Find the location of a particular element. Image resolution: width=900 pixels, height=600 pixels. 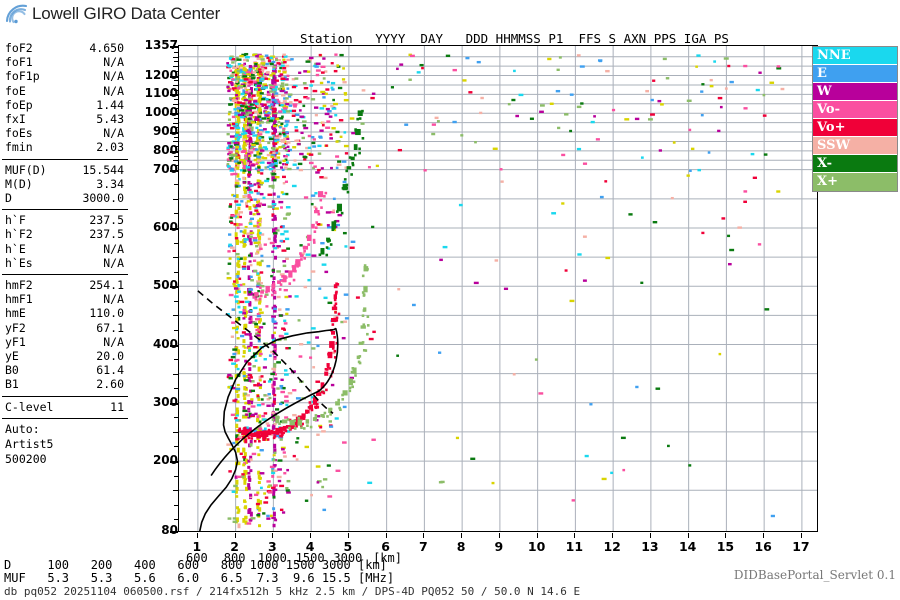

auto-line: Auto: is located at coordinates (22, 428).